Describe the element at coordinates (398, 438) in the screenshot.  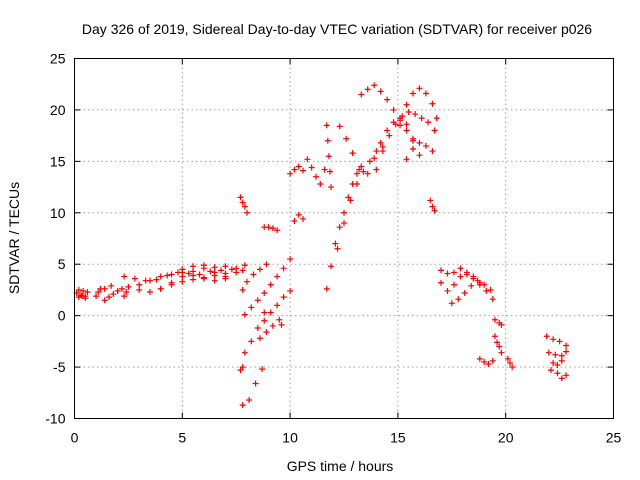
I see `x-tick-label: 15` at that location.